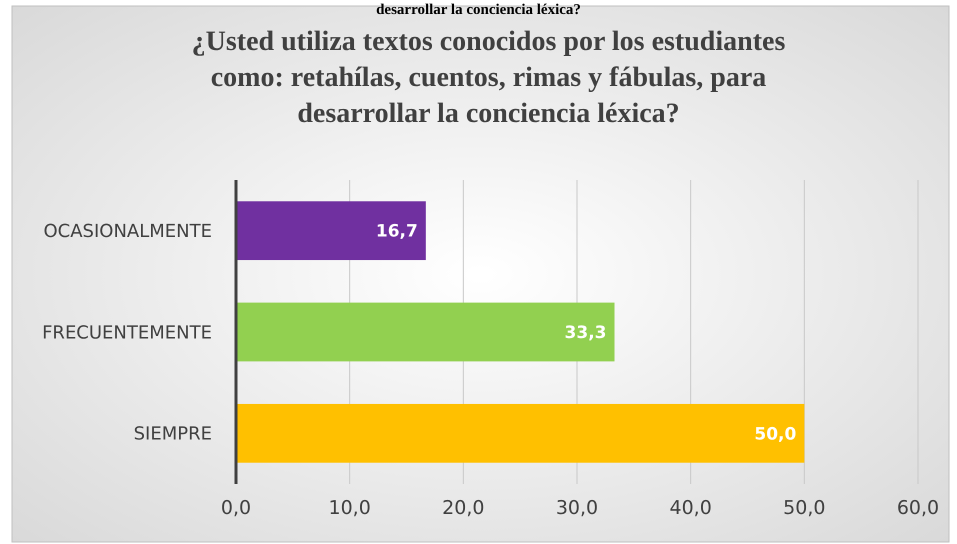 The height and width of the screenshot is (544, 957). What do you see at coordinates (128, 231) in the screenshot?
I see `y-tick-label: OCASIONALMENTE` at bounding box center [128, 231].